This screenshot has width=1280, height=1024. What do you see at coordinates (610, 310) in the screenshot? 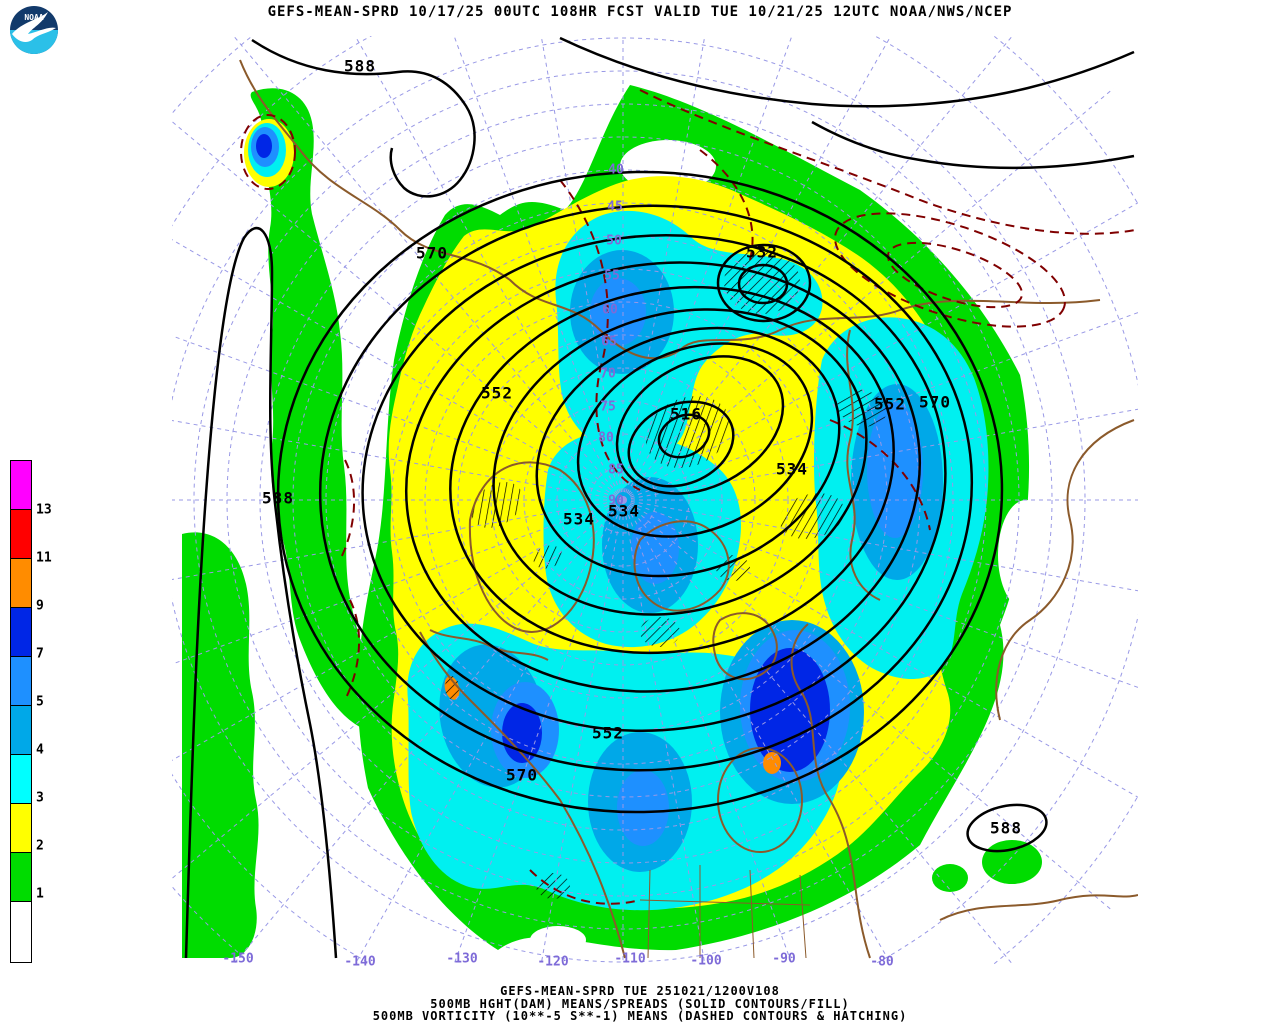
I see `latitude-label: 60` at bounding box center [610, 310].